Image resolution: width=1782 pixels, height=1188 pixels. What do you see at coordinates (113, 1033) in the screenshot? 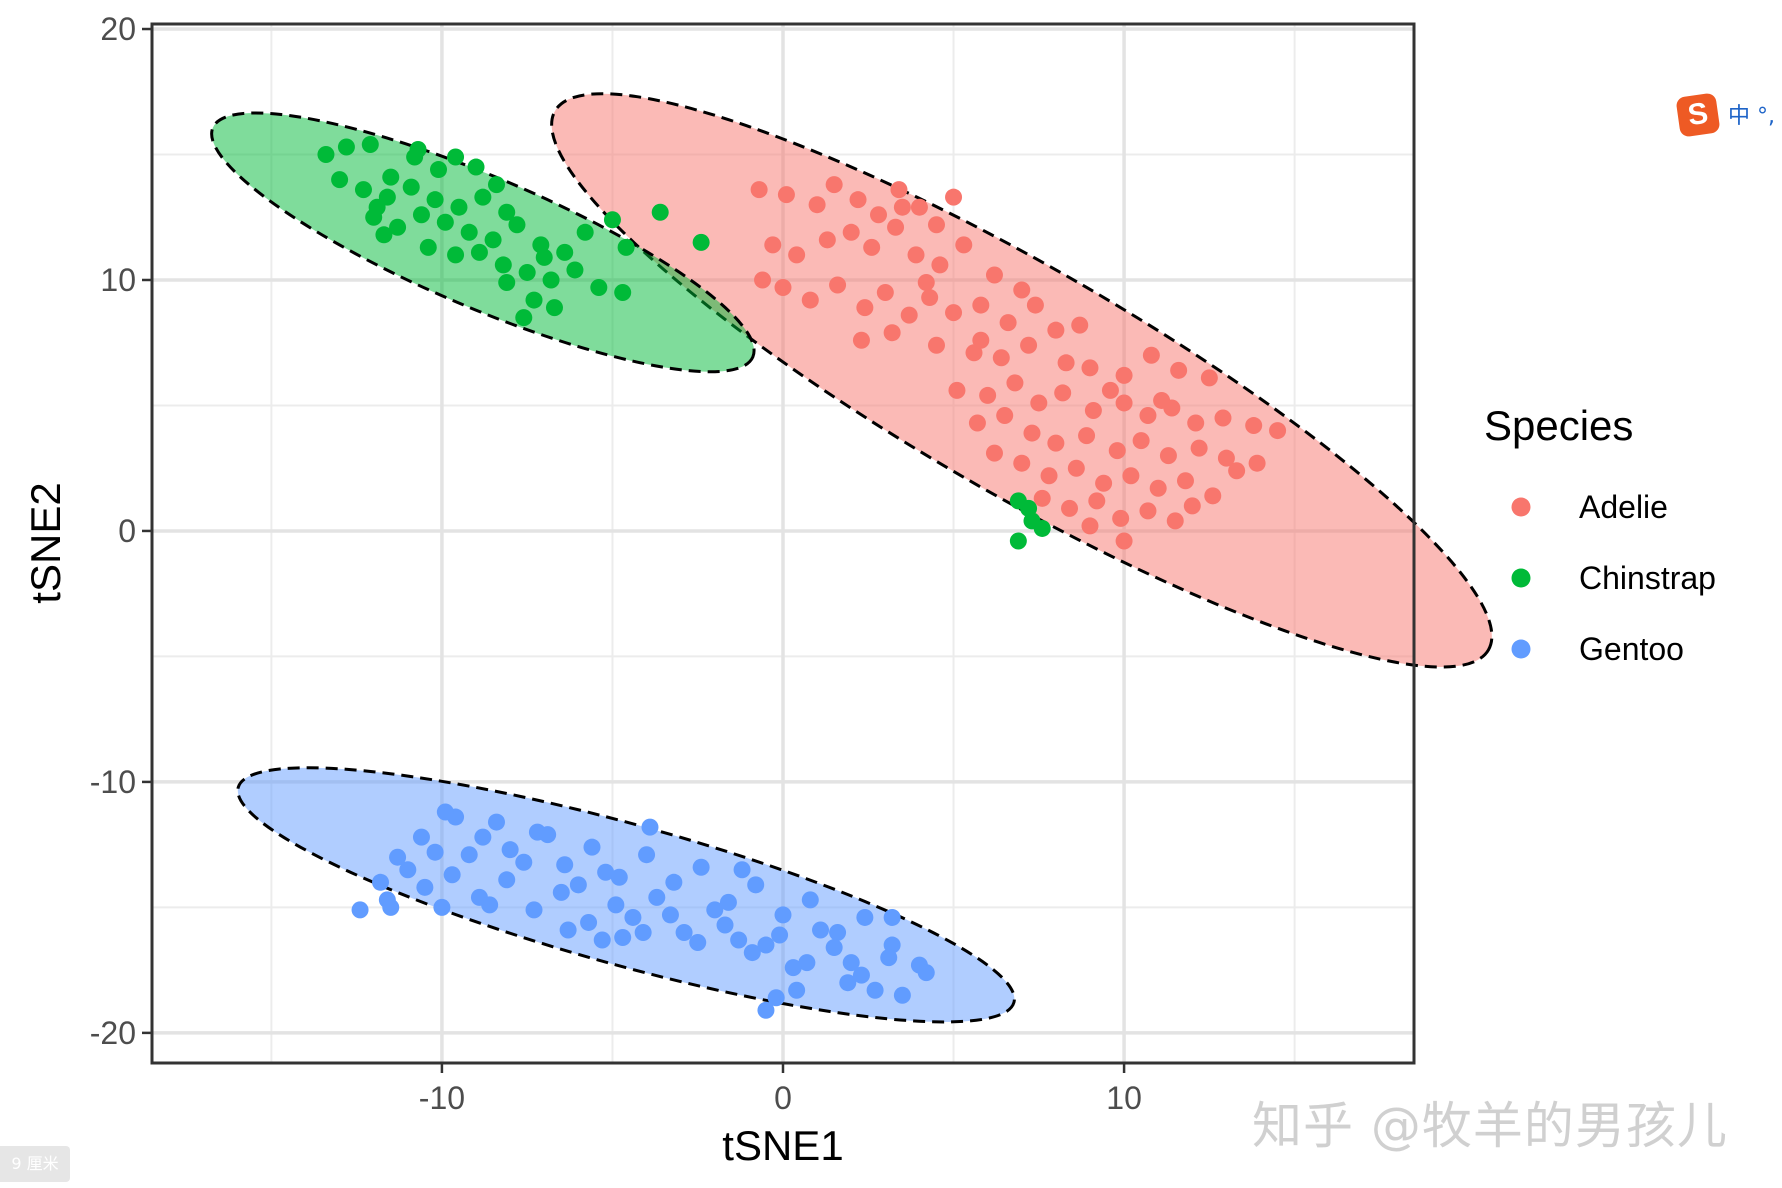
I see `y-tick-label: -20` at bounding box center [113, 1033].